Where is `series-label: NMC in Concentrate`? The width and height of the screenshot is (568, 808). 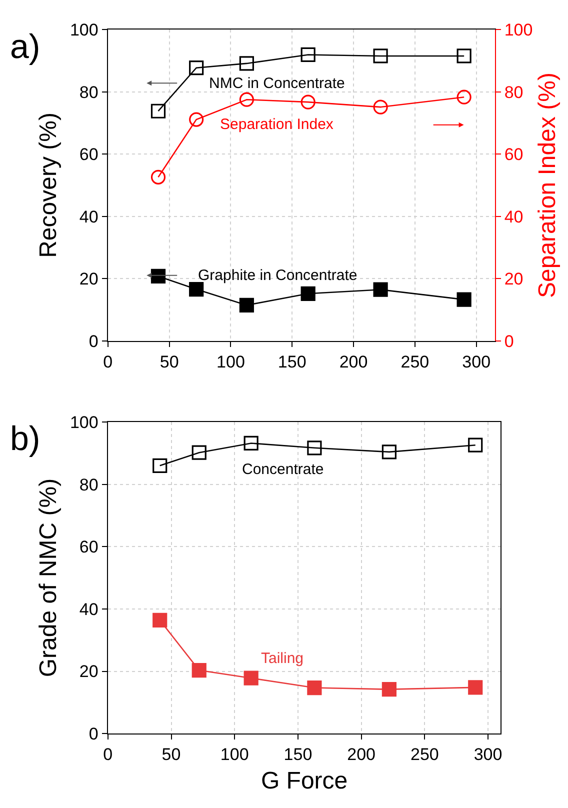
series-label: NMC in Concentrate is located at coordinates (277, 83).